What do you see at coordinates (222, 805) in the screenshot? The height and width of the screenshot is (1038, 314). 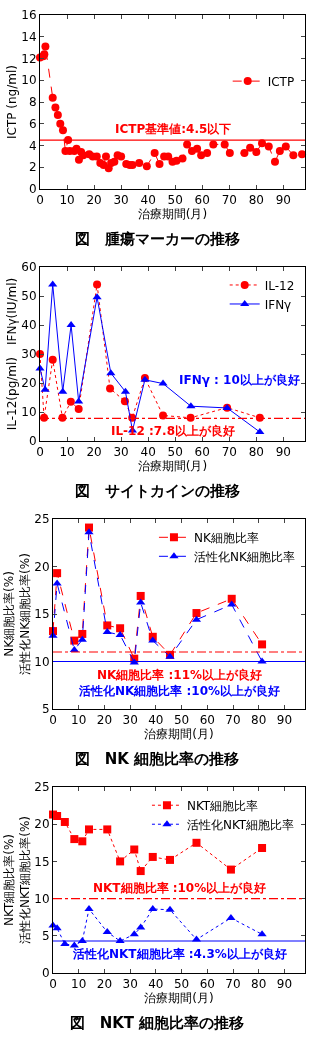 I see `legend-label: NKT細胞比率` at bounding box center [222, 805].